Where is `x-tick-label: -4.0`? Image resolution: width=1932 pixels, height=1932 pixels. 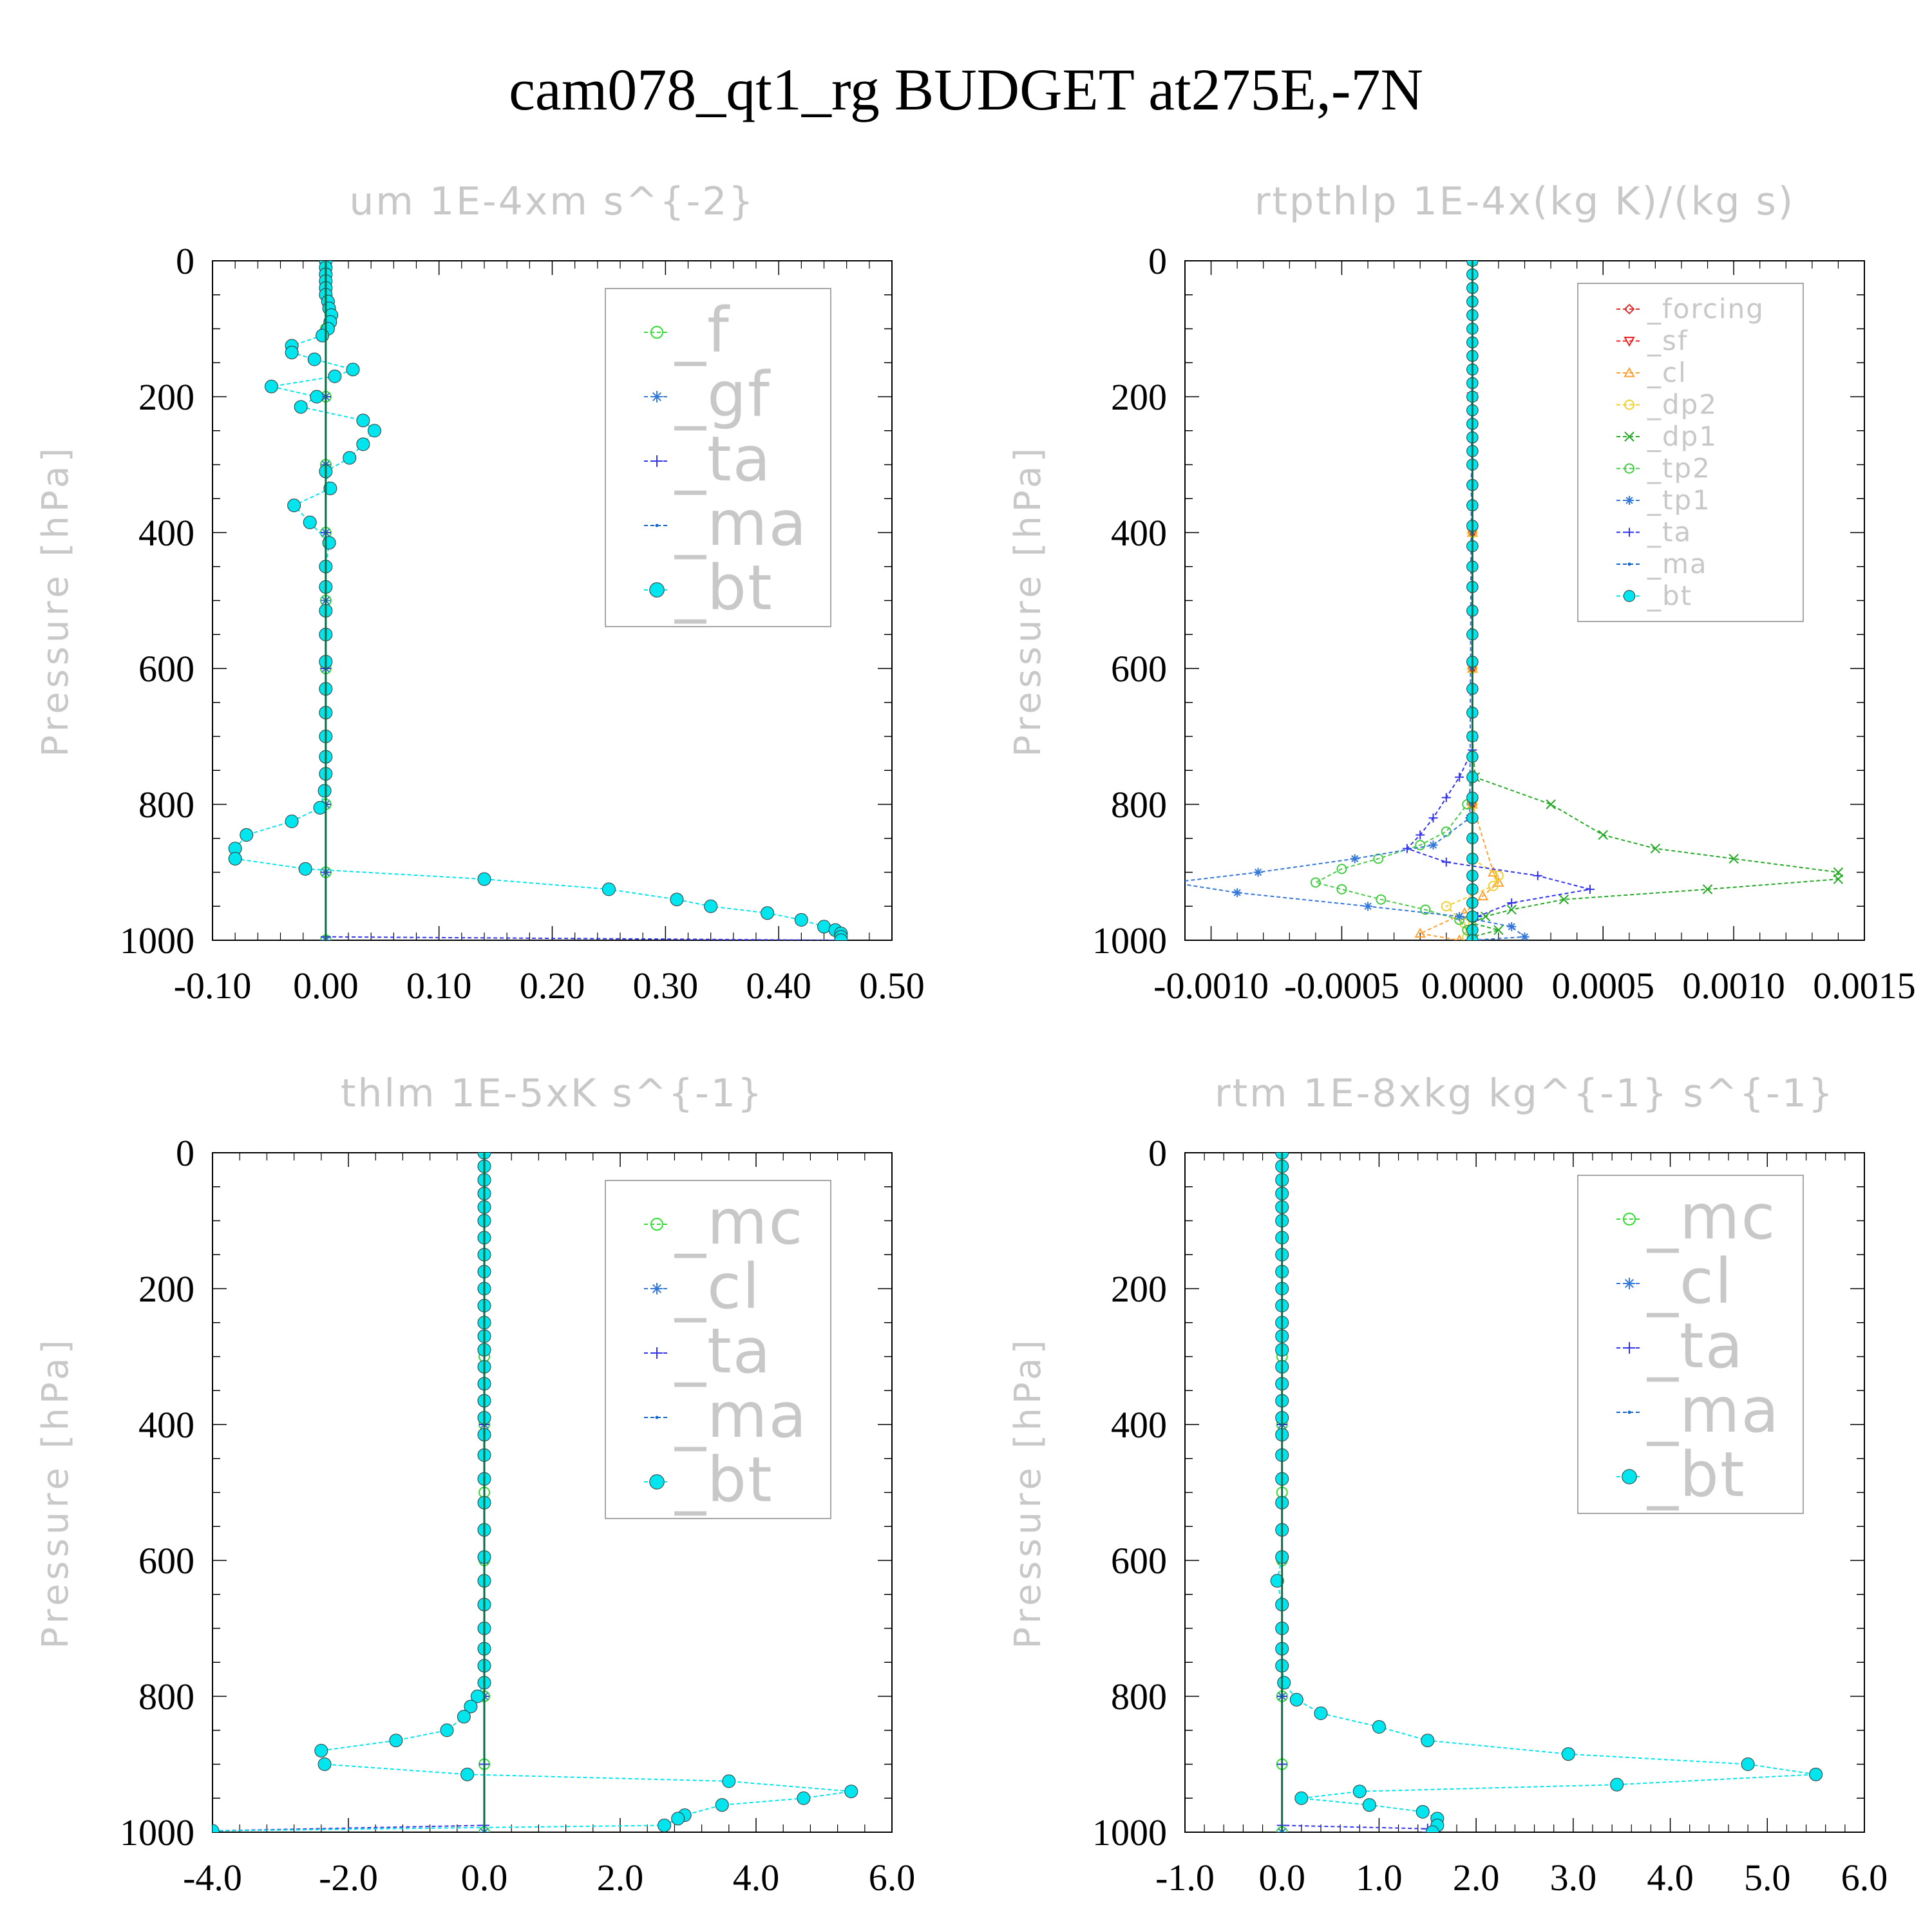 x-tick-label: -4.0 is located at coordinates (213, 1878).